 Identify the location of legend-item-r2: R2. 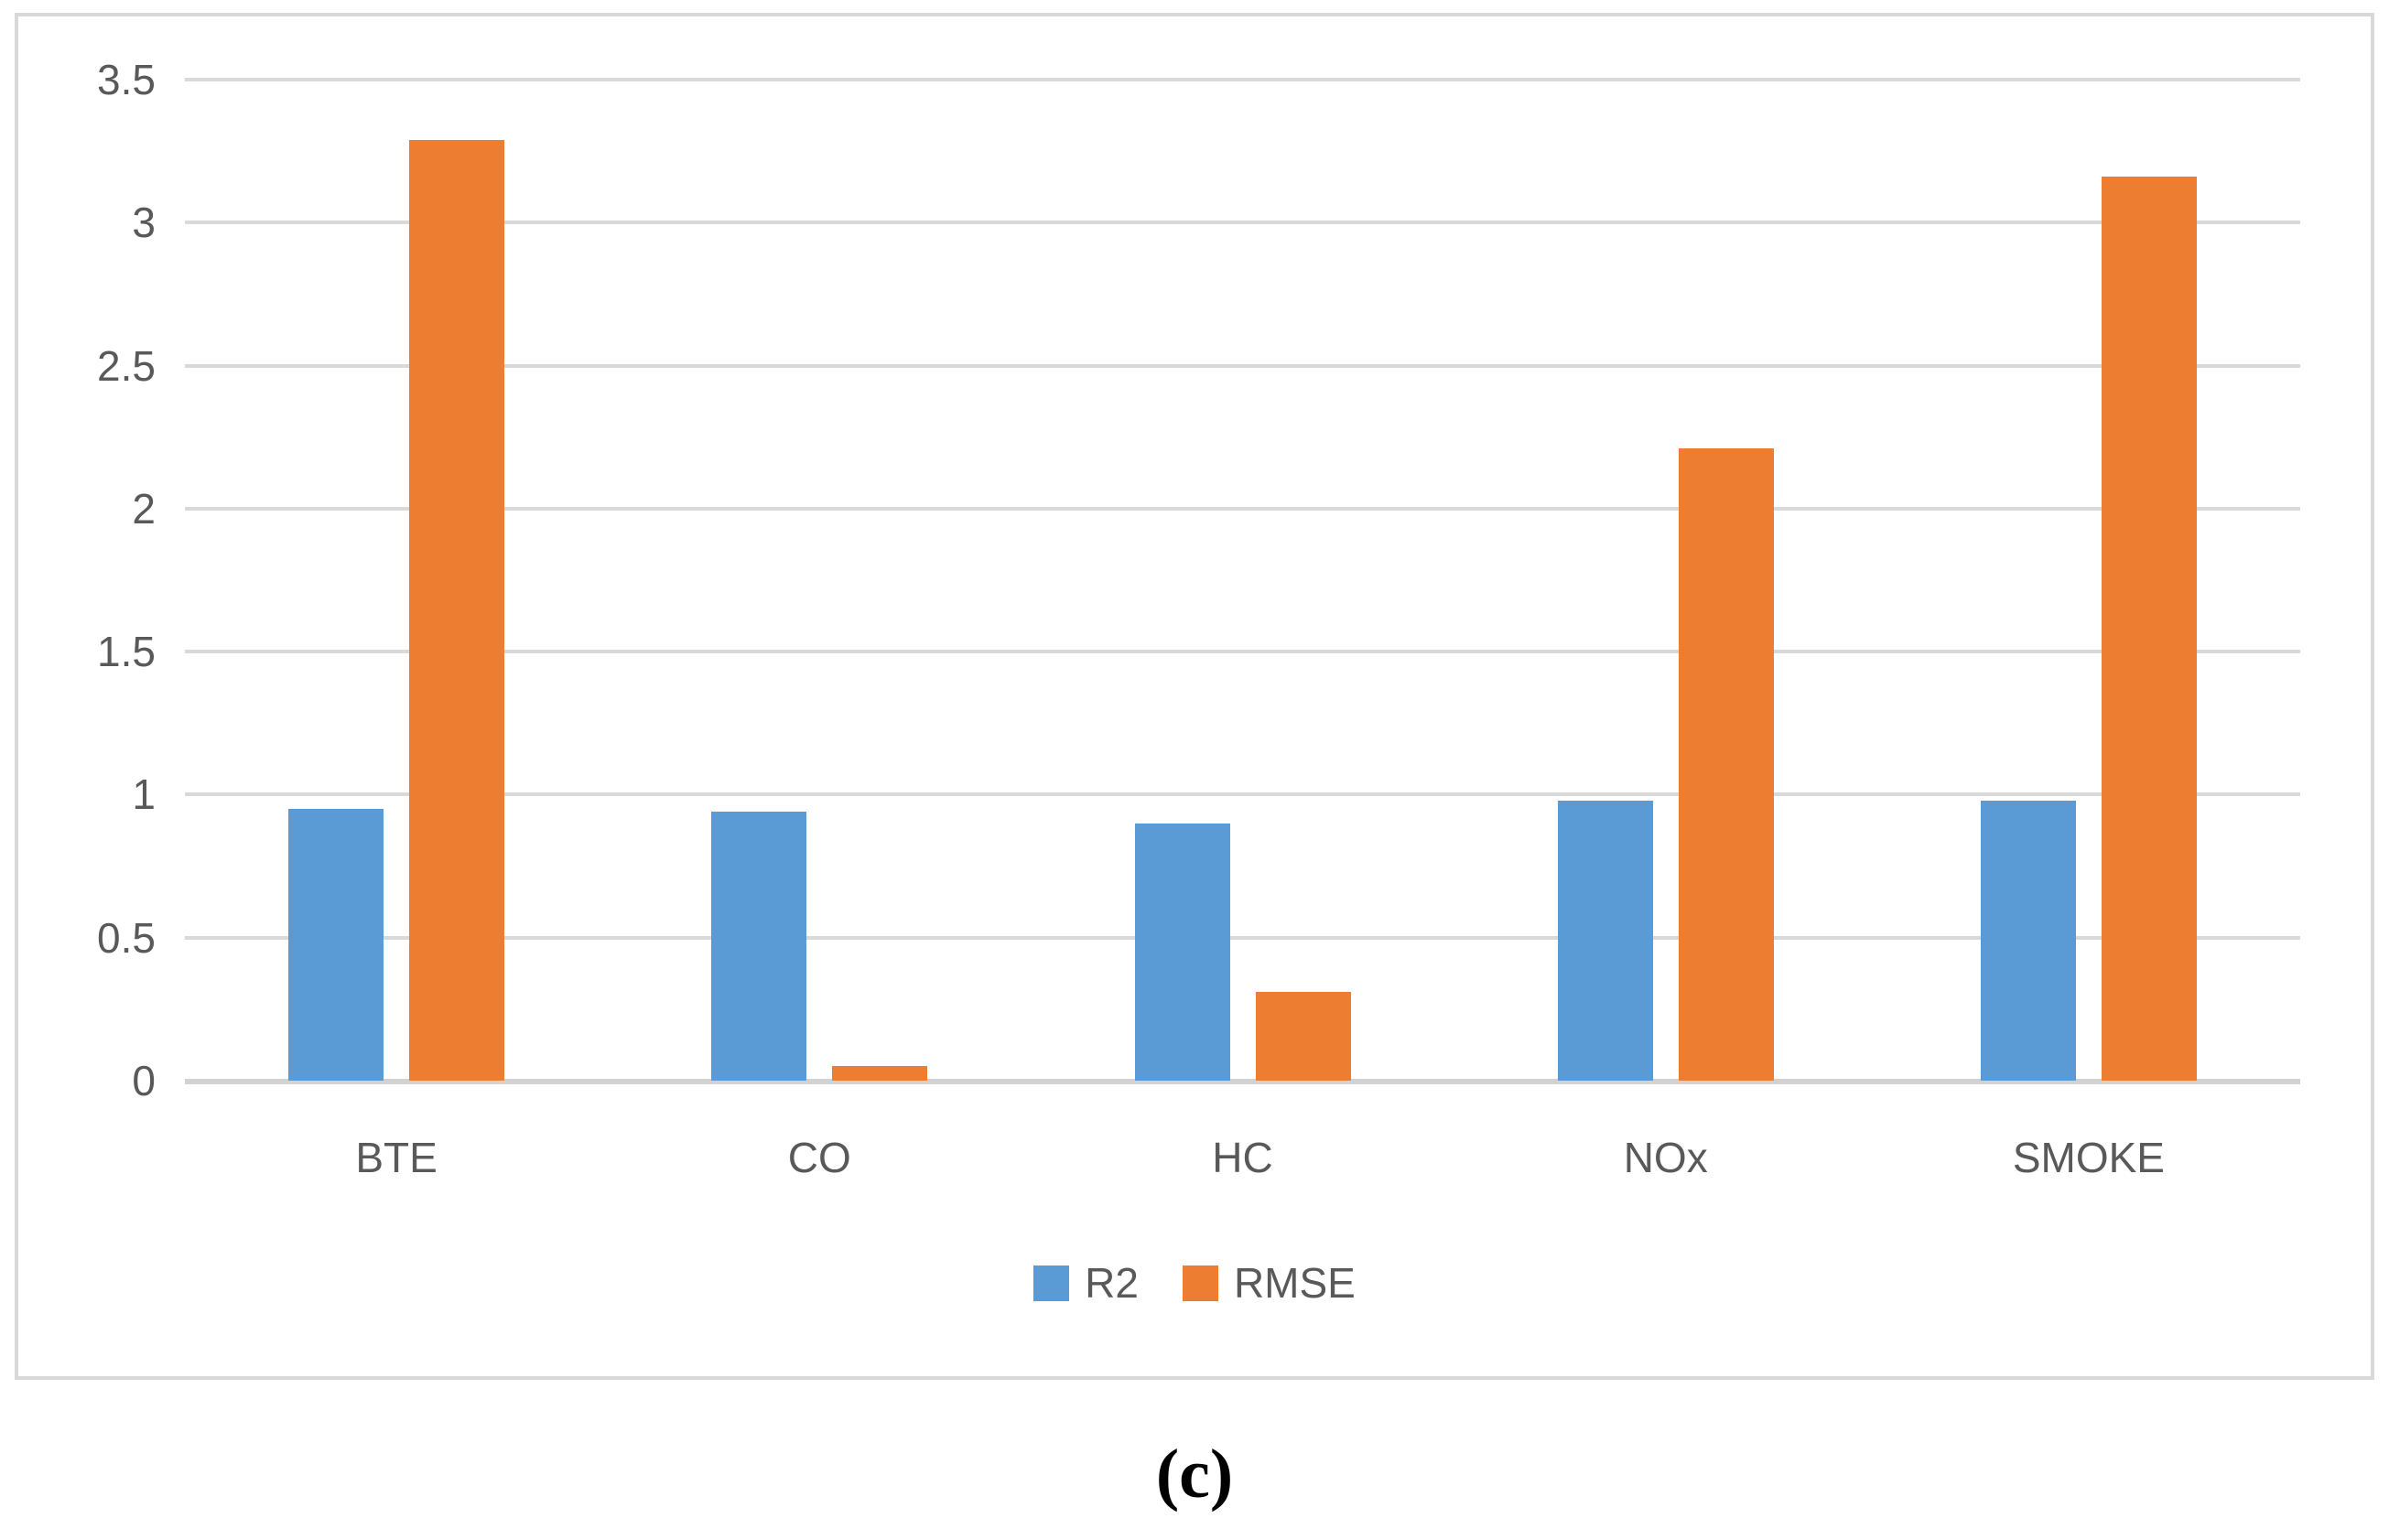
(1086, 1283).